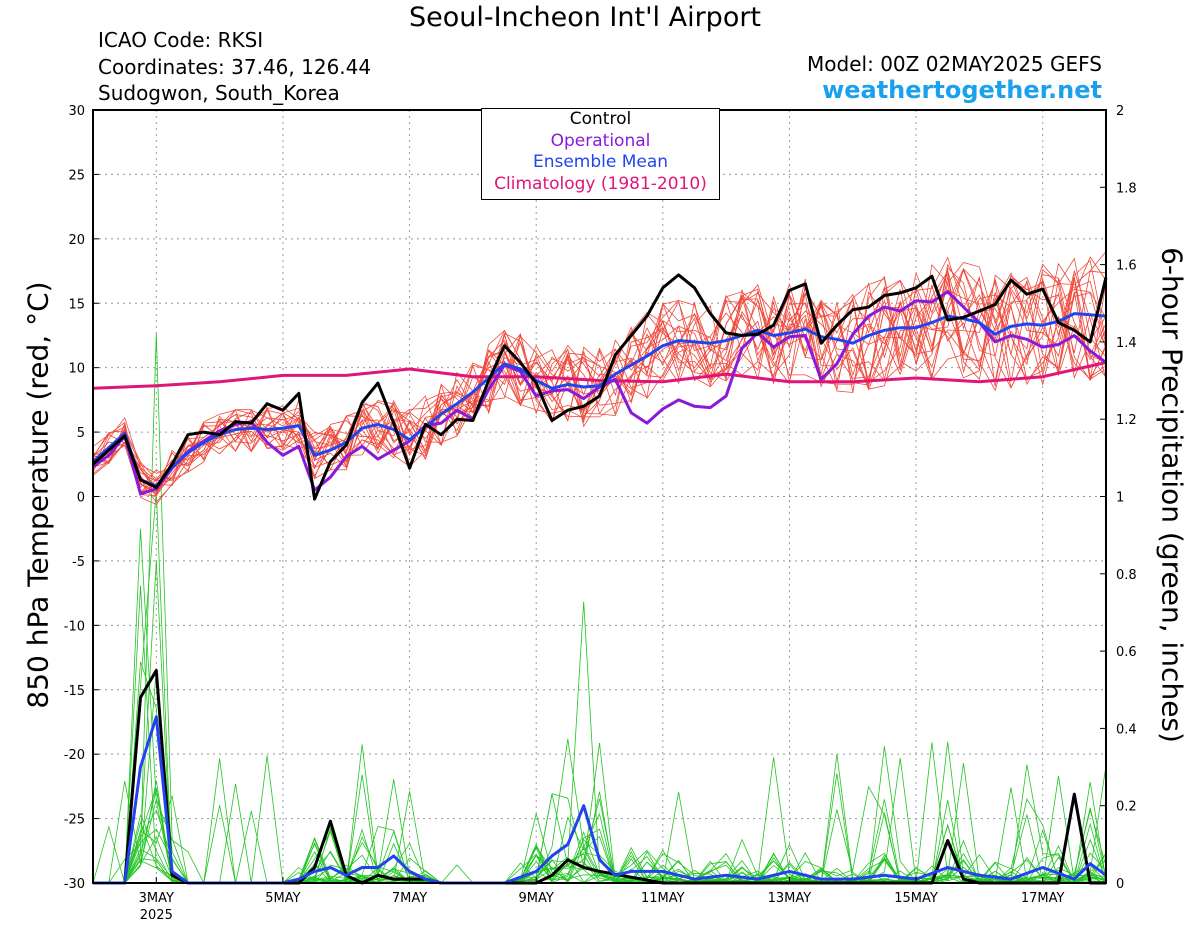 The image size is (1200, 927). Describe the element at coordinates (181, 40) in the screenshot. I see `icao-code: ICAO Code: RKSI` at that location.